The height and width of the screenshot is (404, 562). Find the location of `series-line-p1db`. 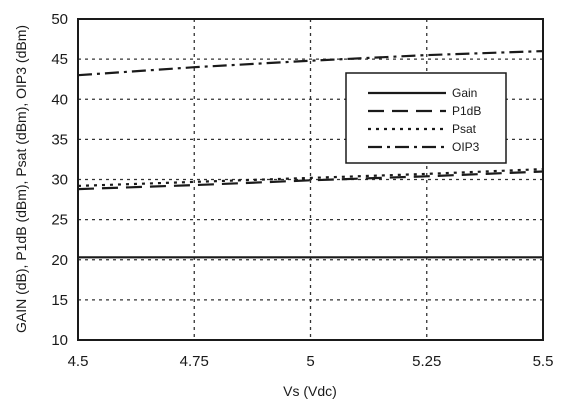

series-line-p1db is located at coordinates (310, 180).